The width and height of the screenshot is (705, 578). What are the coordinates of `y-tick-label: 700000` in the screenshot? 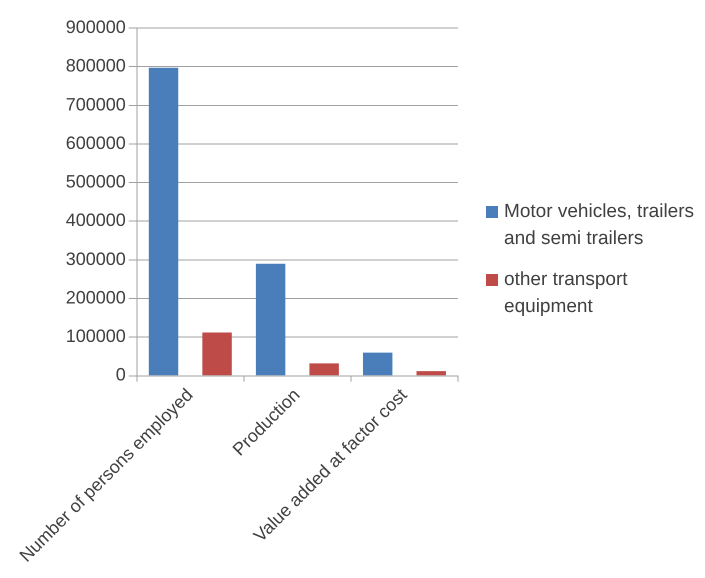 It's located at (96, 104).